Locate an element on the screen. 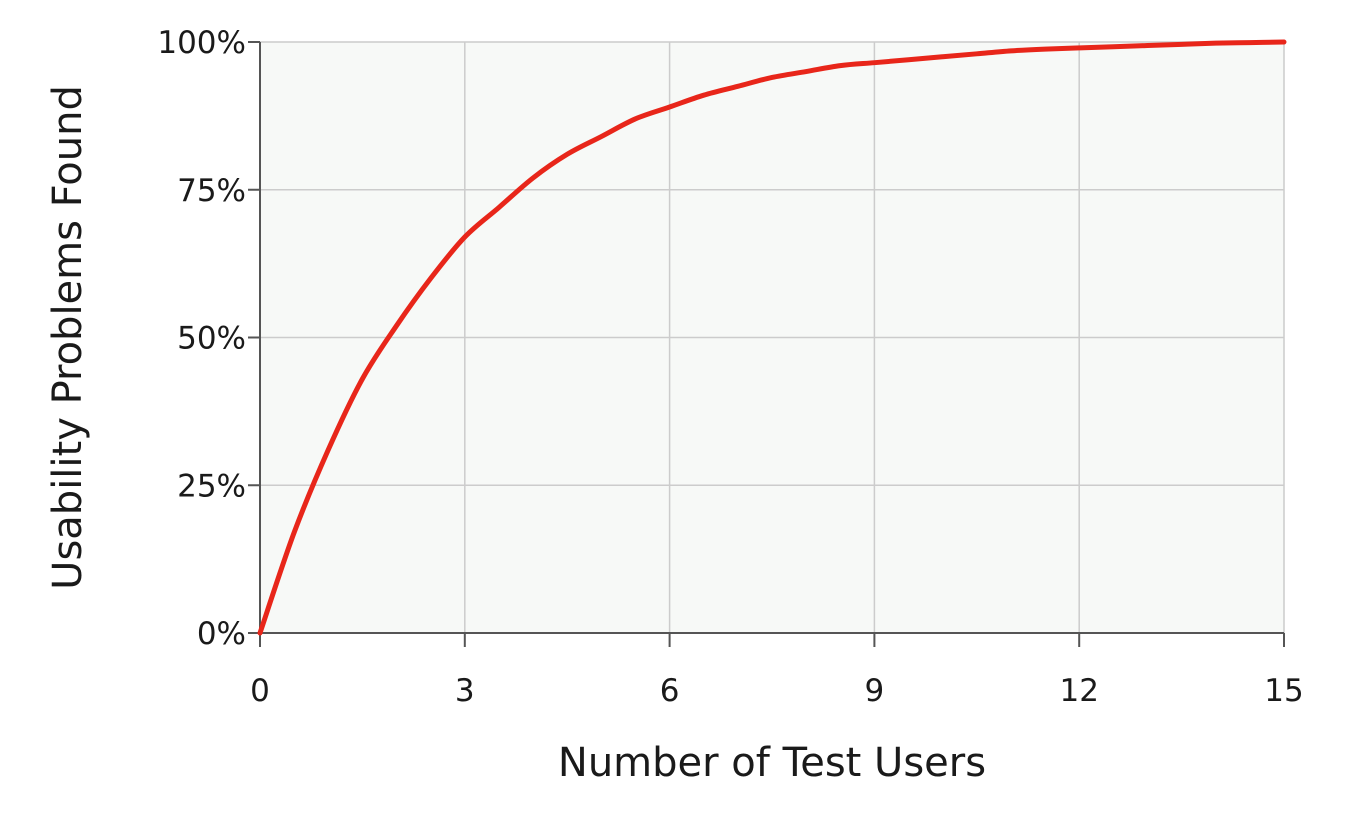 The height and width of the screenshot is (818, 1360). y-tick-label: 75% is located at coordinates (211, 191).